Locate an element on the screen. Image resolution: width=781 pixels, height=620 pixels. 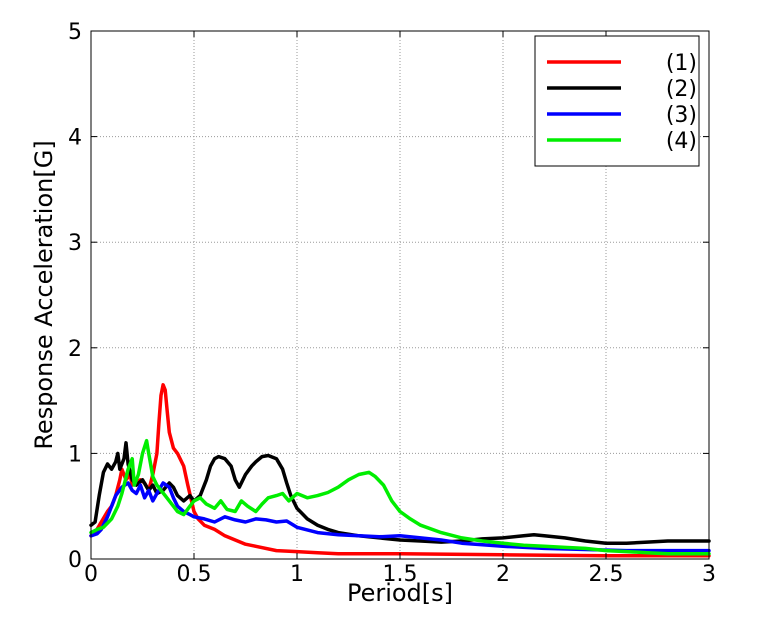
legend-box is located at coordinates (617, 101).